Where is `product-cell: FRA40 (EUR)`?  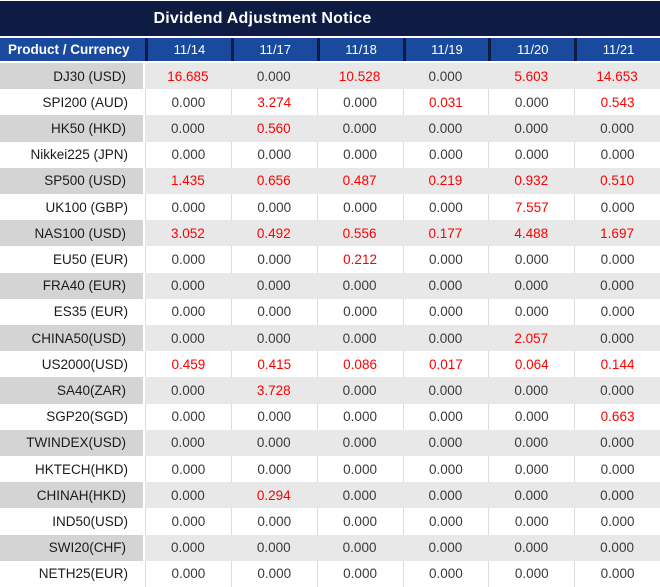 product-cell: FRA40 (EUR) is located at coordinates (72, 285).